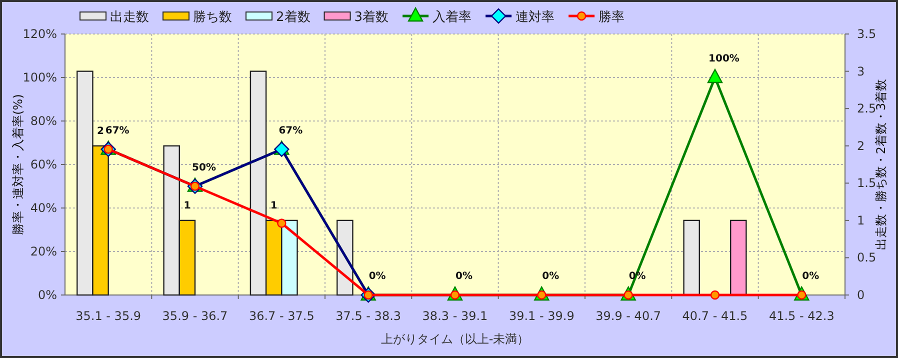  What do you see at coordinates (611, 17) in the screenshot?
I see `legend-label: 勝率` at bounding box center [611, 17].